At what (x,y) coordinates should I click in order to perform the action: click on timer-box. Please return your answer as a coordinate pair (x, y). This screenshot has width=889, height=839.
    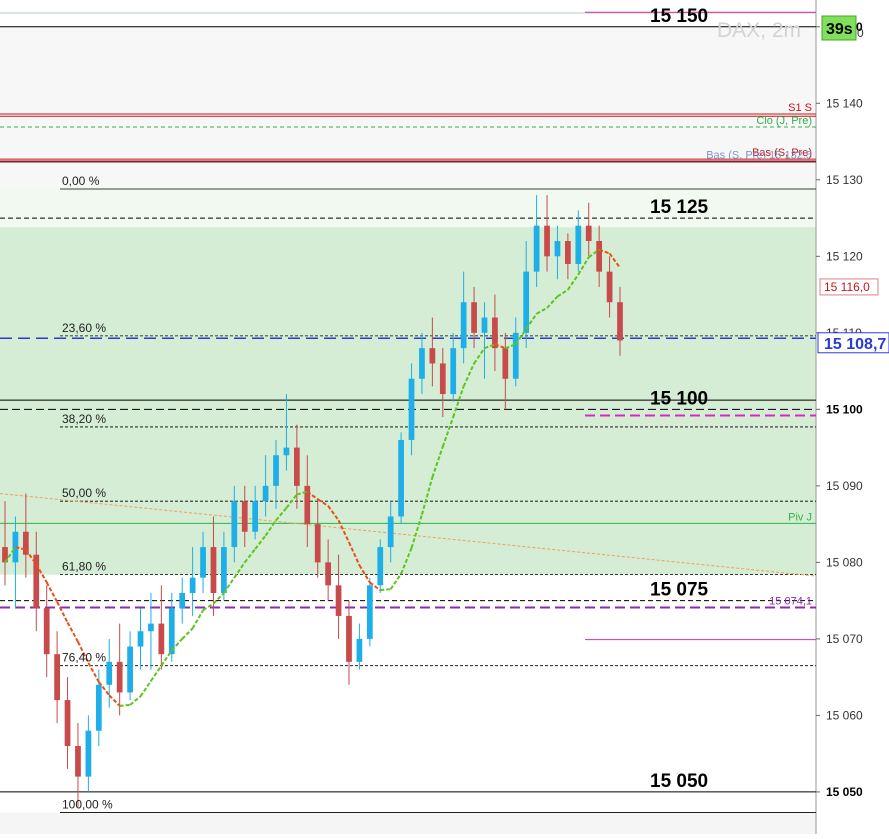
    Looking at the image, I should click on (839, 28).